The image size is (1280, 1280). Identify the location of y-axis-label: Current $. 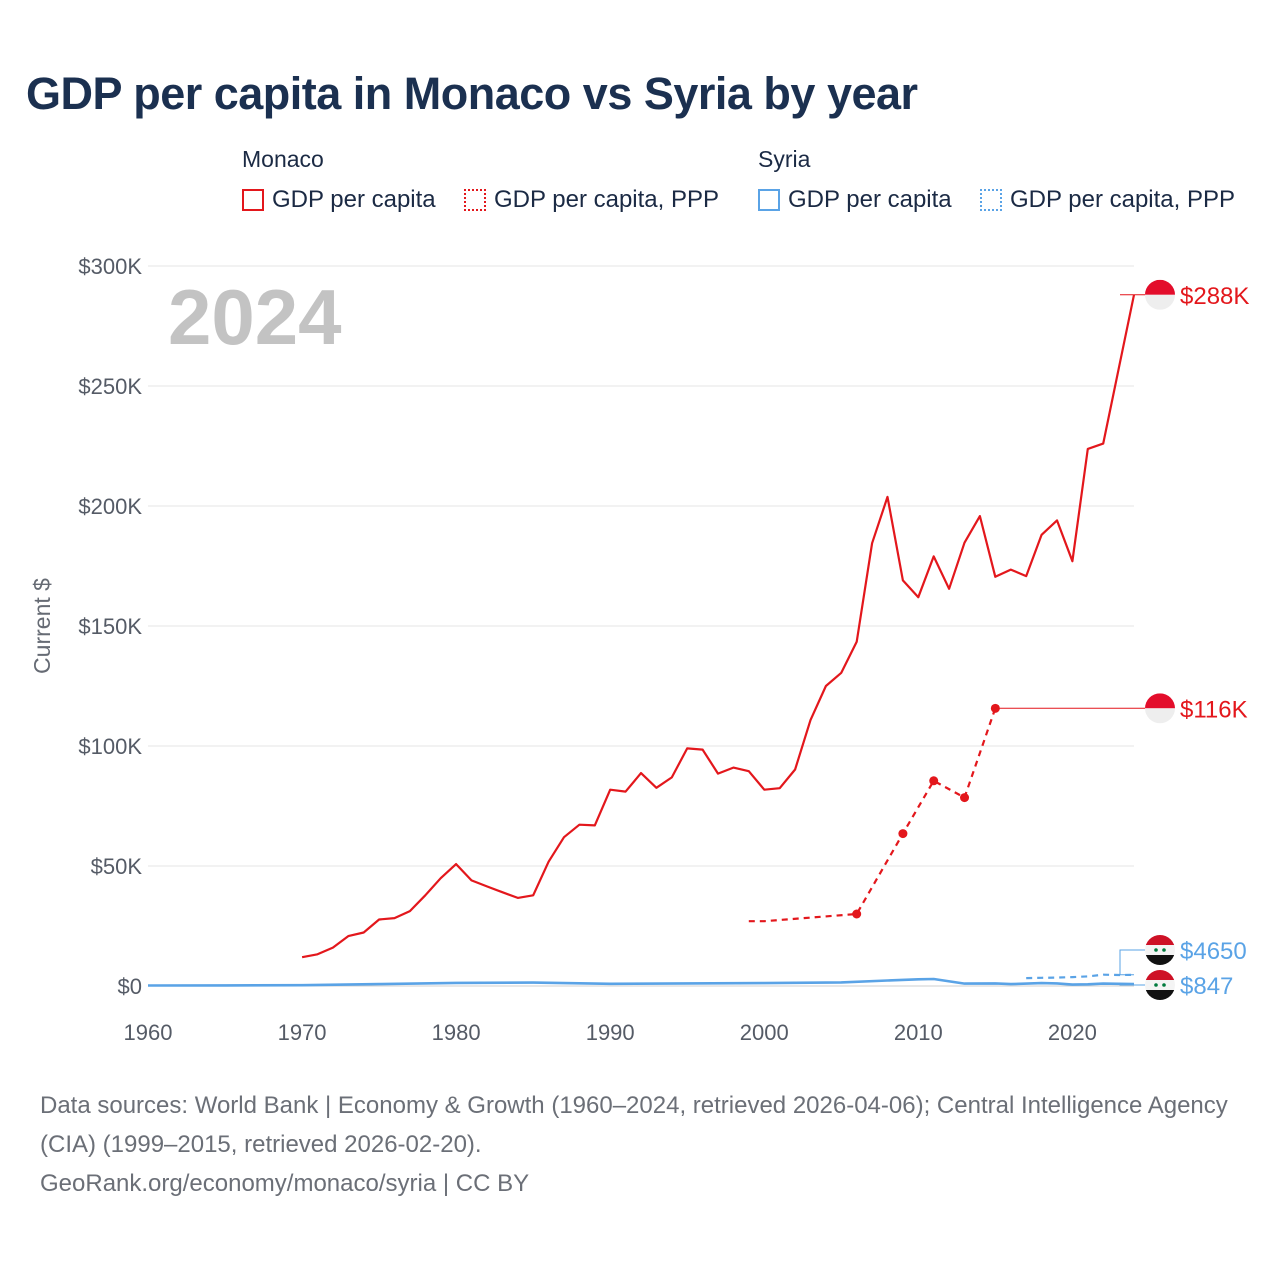
(42, 626).